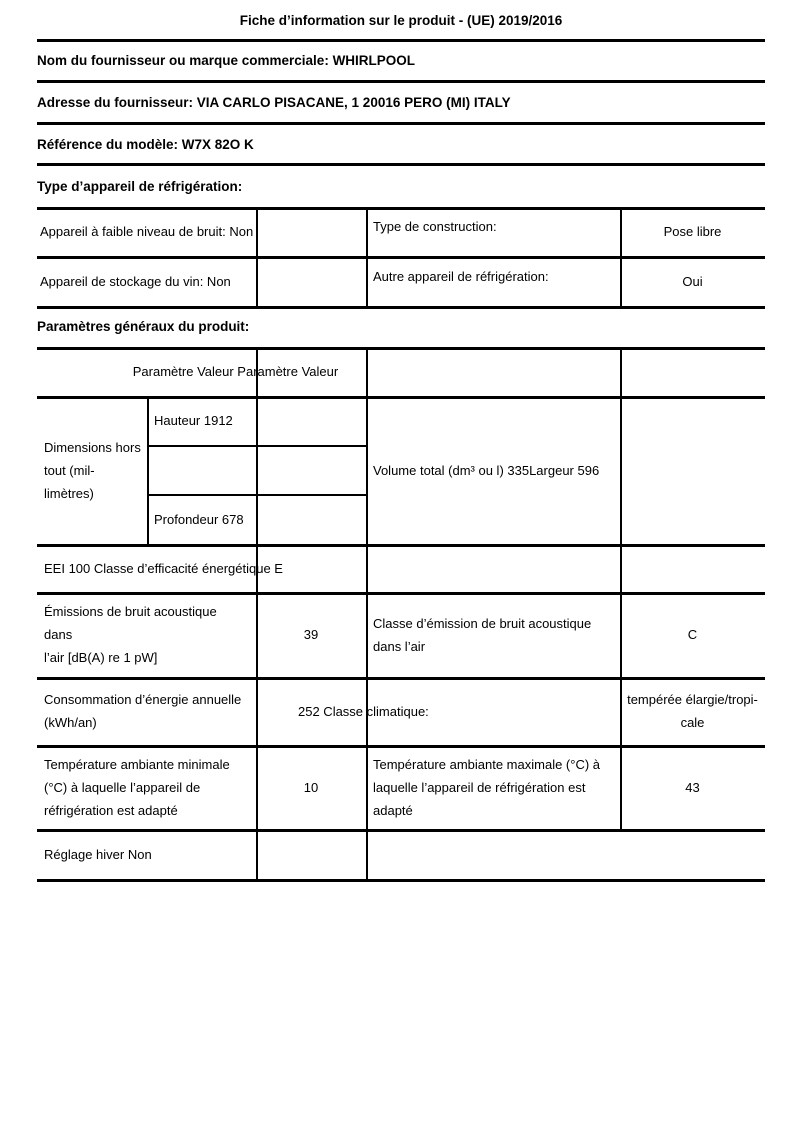 The height and width of the screenshot is (1134, 802). I want to click on noise-level-cell: Appareil à faible niveau de bruit: Non, so click(147, 231).